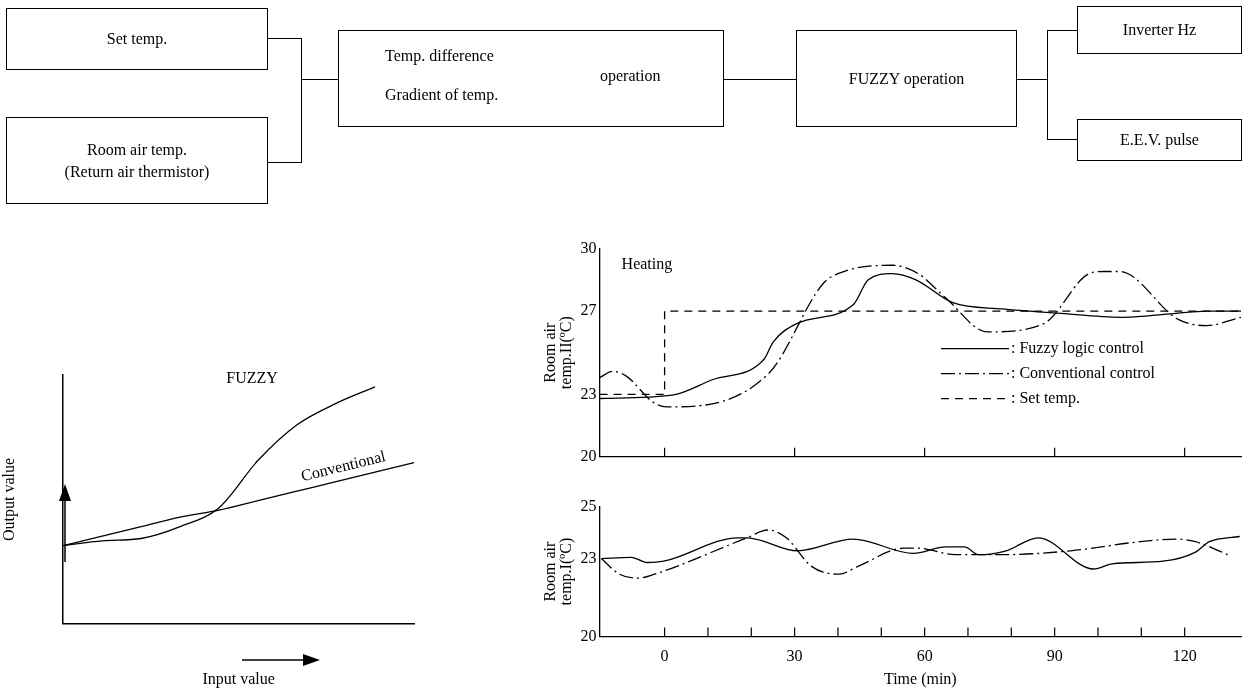 The width and height of the screenshot is (1242, 689). Describe the element at coordinates (794, 656) in the screenshot. I see `x-tick-label: 30` at that location.